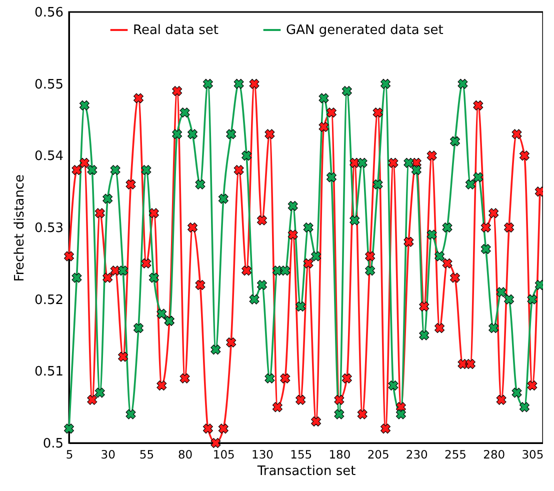 This screenshot has height=491, width=554. What do you see at coordinates (49, 84) in the screenshot?
I see `y-tick-label: 0.55` at bounding box center [49, 84].